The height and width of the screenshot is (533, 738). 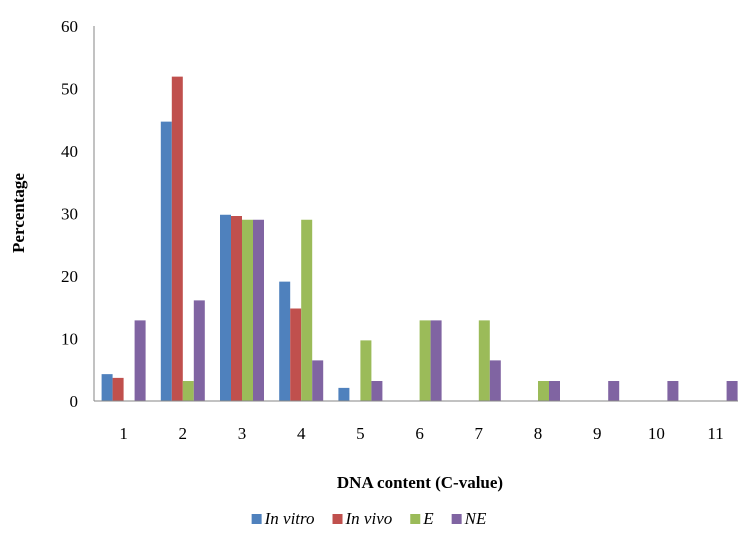 What do you see at coordinates (538, 433) in the screenshot?
I see `x-tick-label: 8` at bounding box center [538, 433].